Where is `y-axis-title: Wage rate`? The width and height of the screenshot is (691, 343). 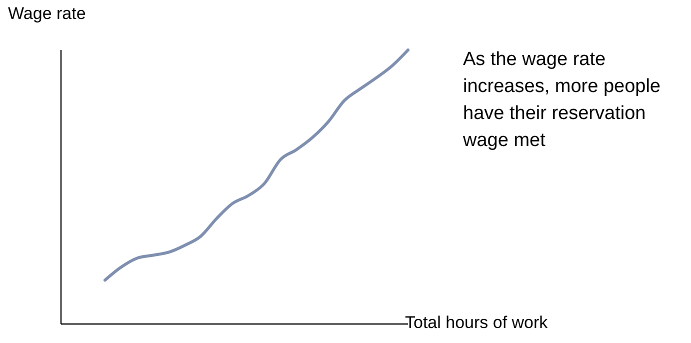
y-axis-title: Wage rate is located at coordinates (47, 14).